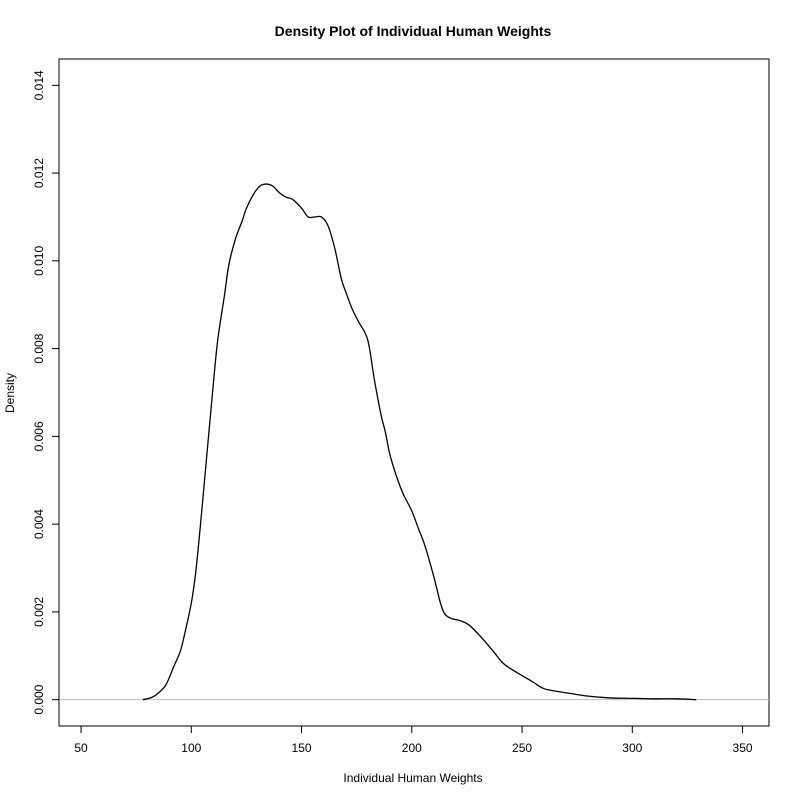 The width and height of the screenshot is (800, 800). Describe the element at coordinates (39, 348) in the screenshot. I see `y-tick-label: 0.008` at that location.